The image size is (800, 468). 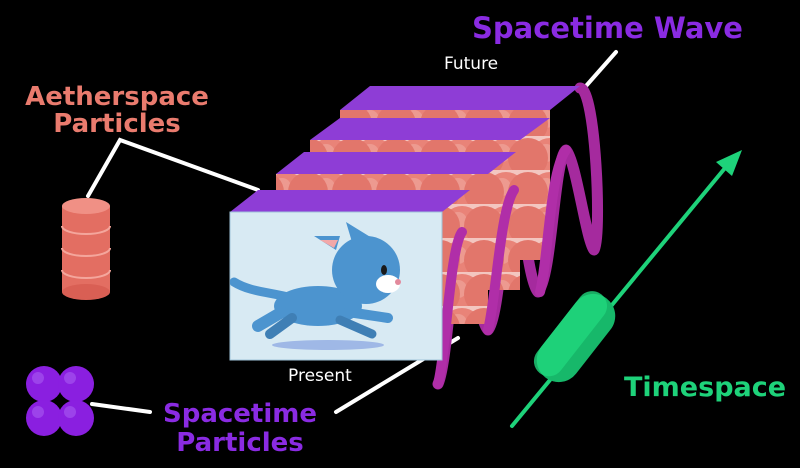 I want to click on aether-connector-line, so click(x=173, y=167).